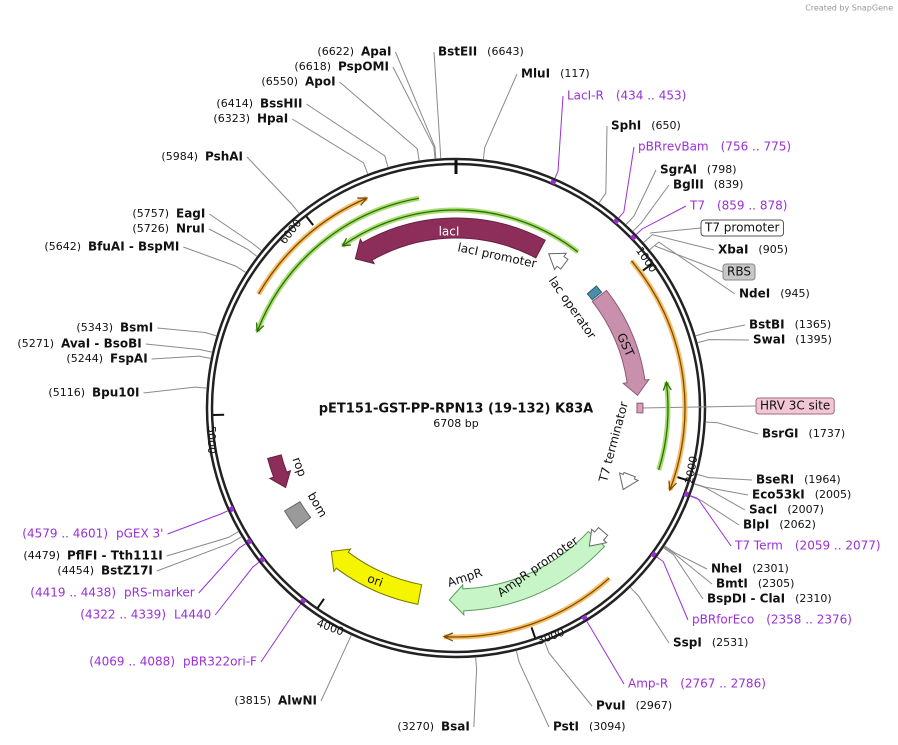  Describe the element at coordinates (688, 185) in the screenshot. I see `enzyme-name: BglII` at that location.